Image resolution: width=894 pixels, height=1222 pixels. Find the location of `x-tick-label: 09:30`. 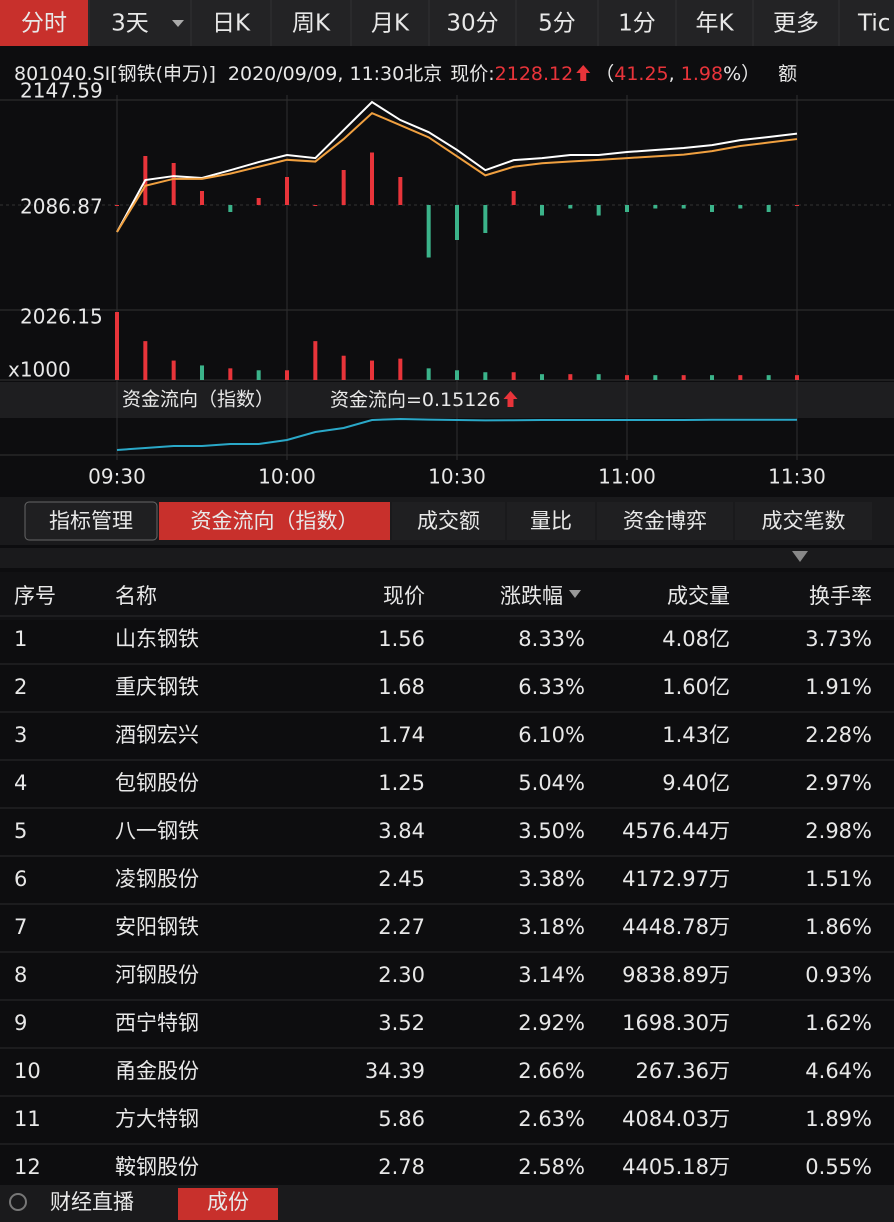

x-tick-label: 09:30 is located at coordinates (117, 477).